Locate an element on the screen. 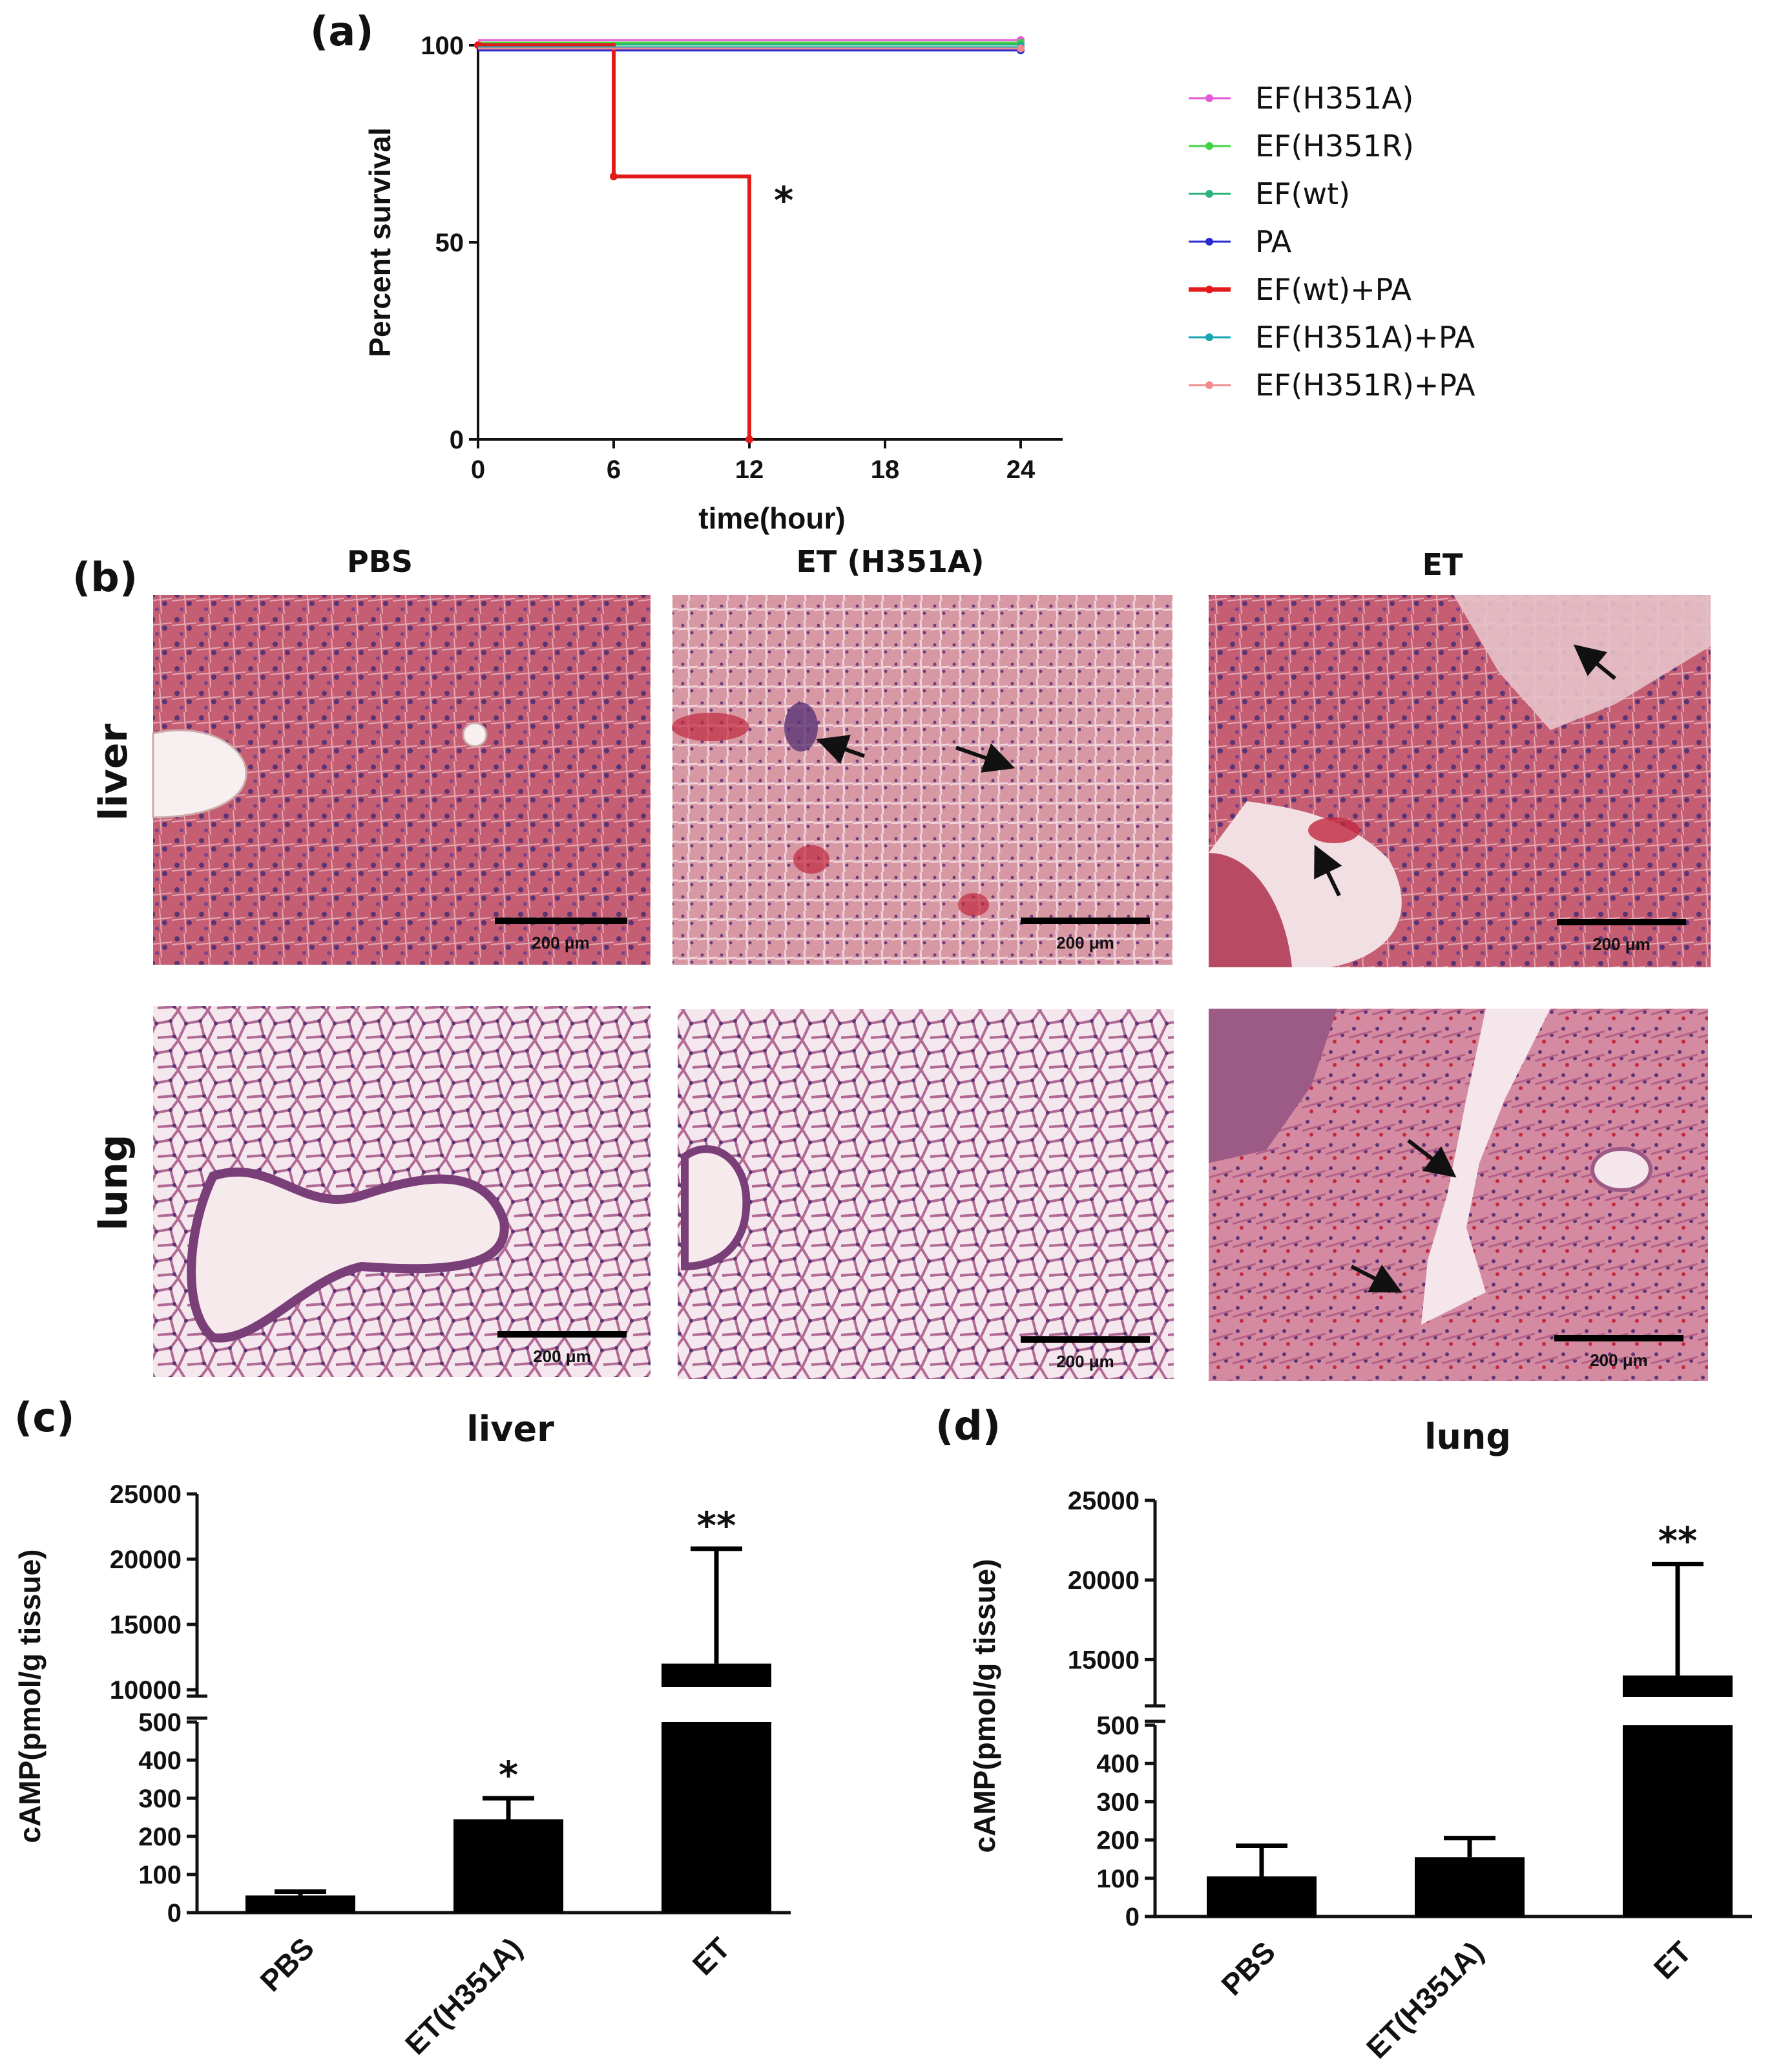 Image resolution: width=1792 pixels, height=2069 pixels. x-tick-label: 0 is located at coordinates (478, 470).